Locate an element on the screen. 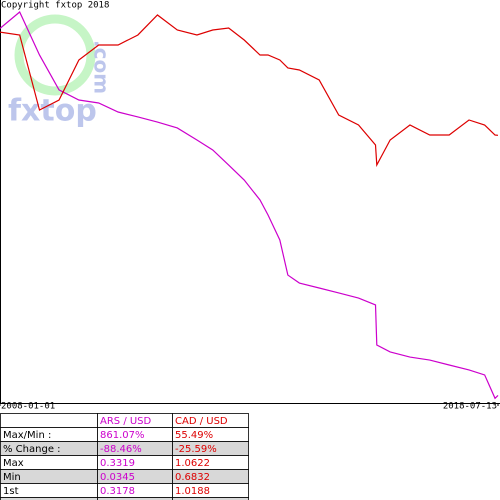 The width and height of the screenshot is (500, 500). row-label: Max is located at coordinates (13, 463).